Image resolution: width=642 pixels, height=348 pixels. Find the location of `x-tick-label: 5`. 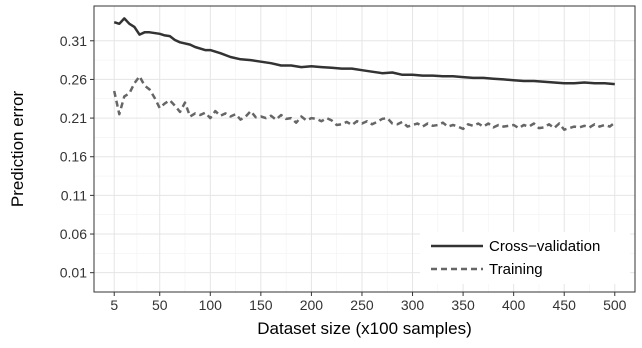

x-tick-label: 5 is located at coordinates (114, 305).